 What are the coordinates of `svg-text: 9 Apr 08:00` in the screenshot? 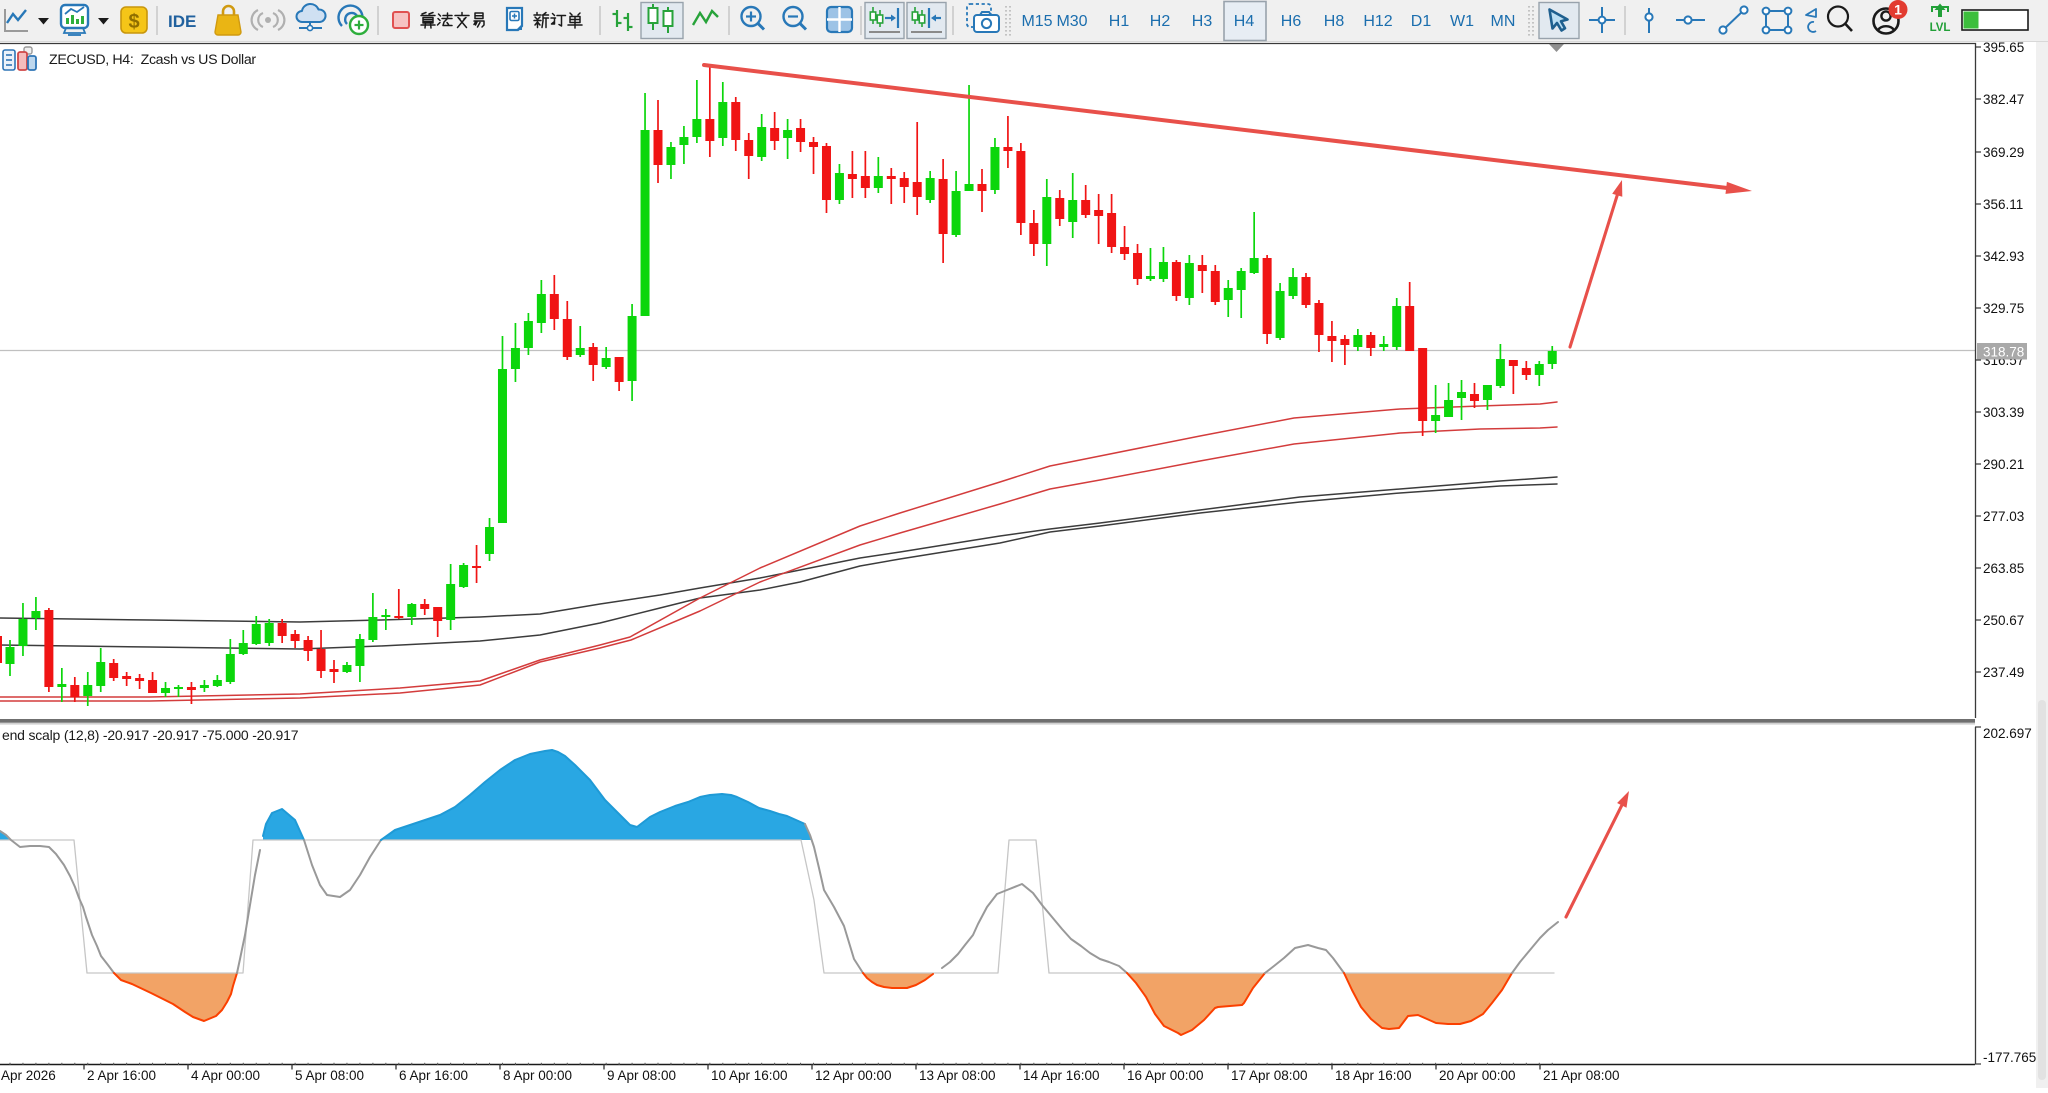 It's located at (641, 1075).